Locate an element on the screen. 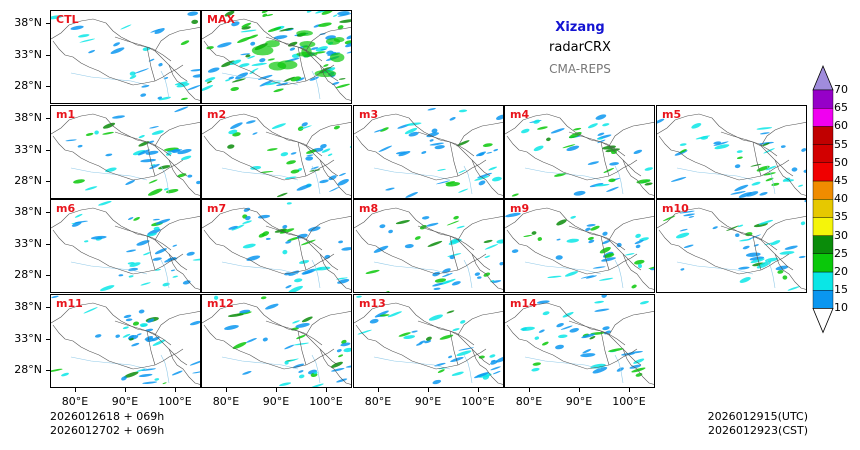 The width and height of the screenshot is (860, 450). map-panel-m4-plot is located at coordinates (579, 155).